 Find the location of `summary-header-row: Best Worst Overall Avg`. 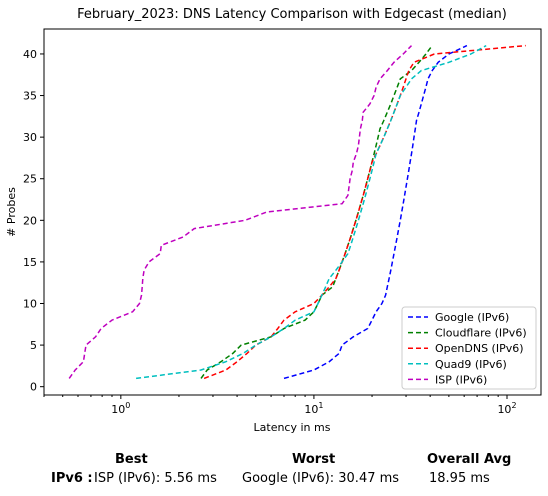

summary-header-row: Best Worst Overall Avg is located at coordinates (274, 462).